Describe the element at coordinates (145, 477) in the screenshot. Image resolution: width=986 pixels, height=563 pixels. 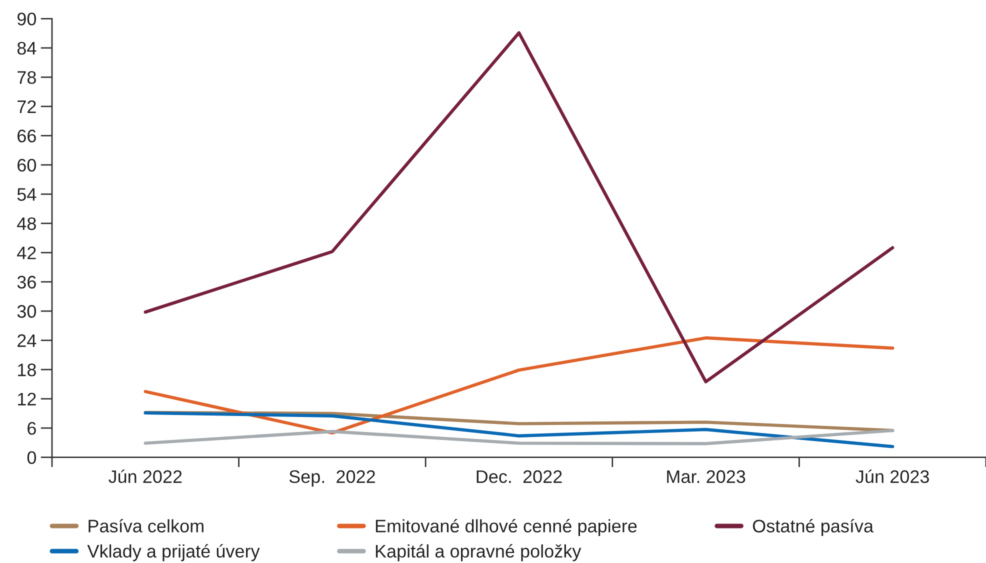
I see `x-tick-label: Jún 2022` at that location.